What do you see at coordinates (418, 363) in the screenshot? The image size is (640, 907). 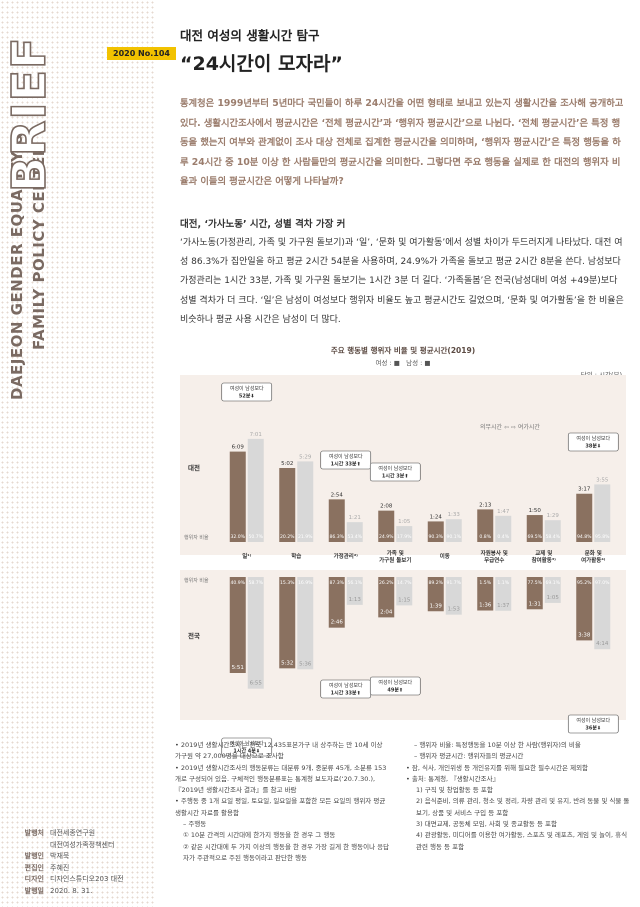 I see `legend-male: 남성 : ■` at bounding box center [418, 363].